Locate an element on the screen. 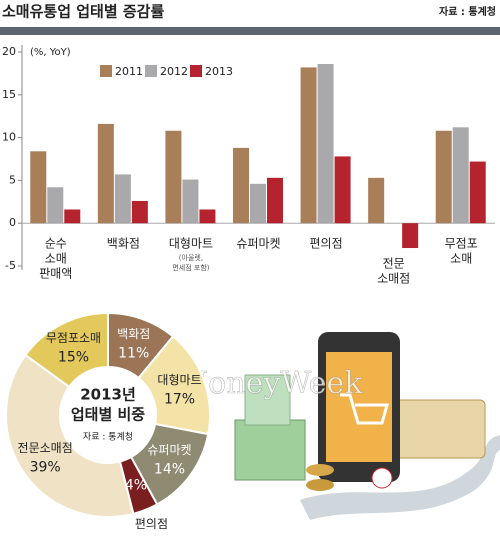 Image resolution: width=500 pixels, height=538 pixels. y-tick-label: 0 is located at coordinates (12, 222).